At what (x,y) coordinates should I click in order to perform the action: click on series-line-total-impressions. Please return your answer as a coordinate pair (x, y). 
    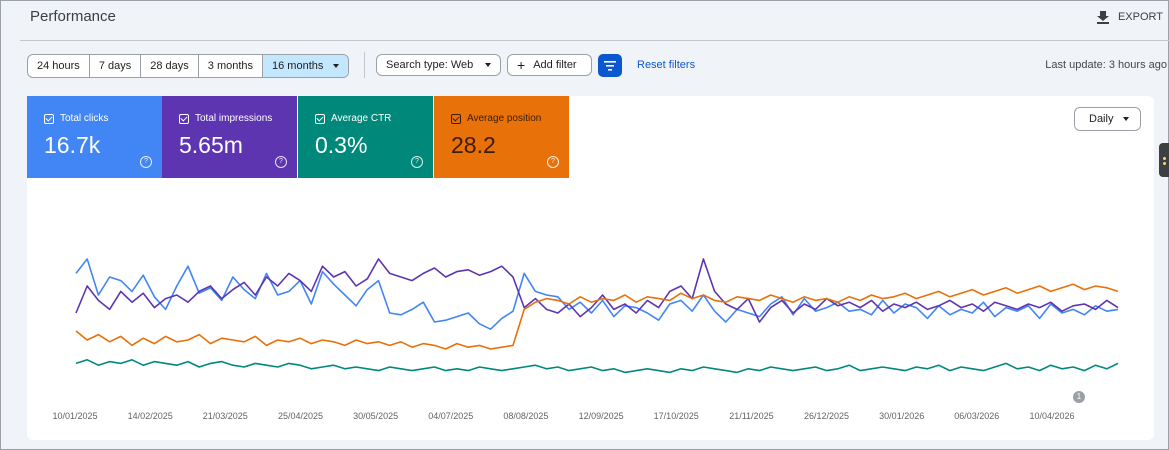
    Looking at the image, I should click on (597, 290).